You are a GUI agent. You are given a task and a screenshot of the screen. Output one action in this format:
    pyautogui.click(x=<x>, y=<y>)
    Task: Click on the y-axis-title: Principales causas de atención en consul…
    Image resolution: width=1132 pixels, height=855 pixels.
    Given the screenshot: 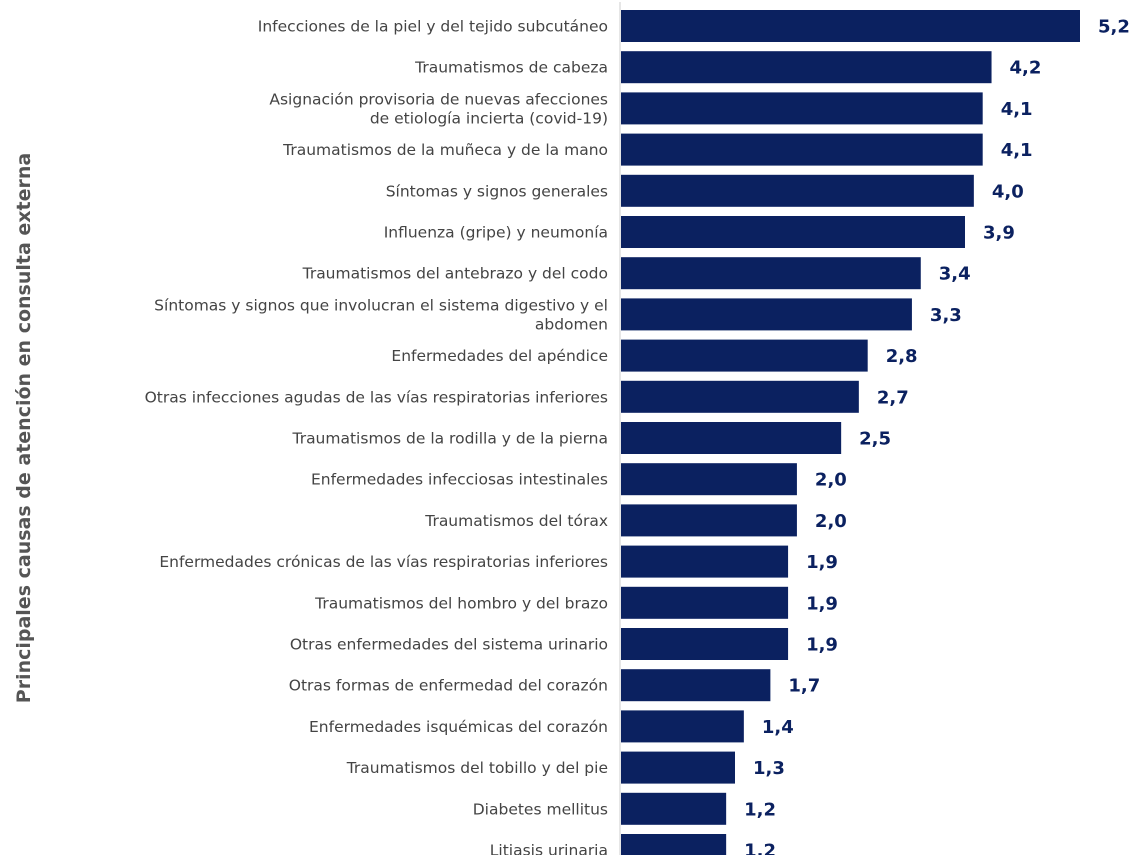 What is the action you would take?
    pyautogui.click(x=24, y=428)
    